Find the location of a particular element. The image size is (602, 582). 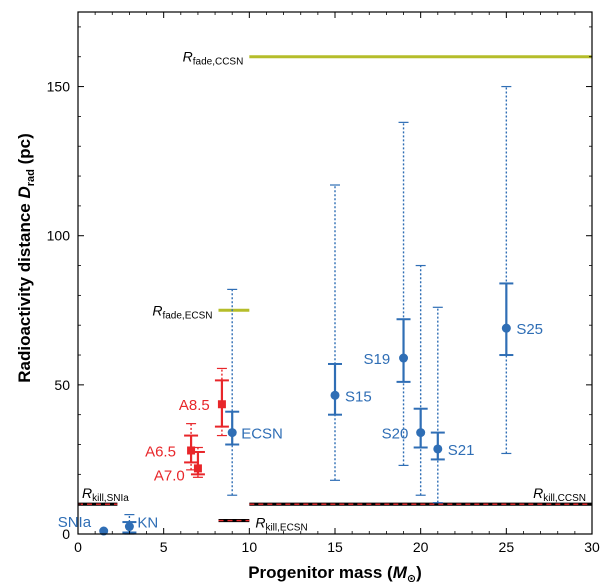

y-axis-title: Radioactivity distance Drad (pc) is located at coordinates (26, 258).